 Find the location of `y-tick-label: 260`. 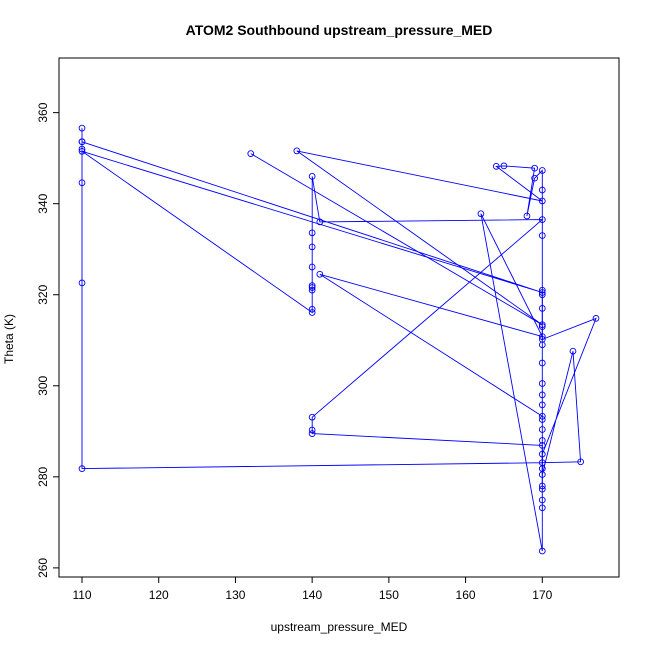

y-tick-label: 260 is located at coordinates (43, 568).